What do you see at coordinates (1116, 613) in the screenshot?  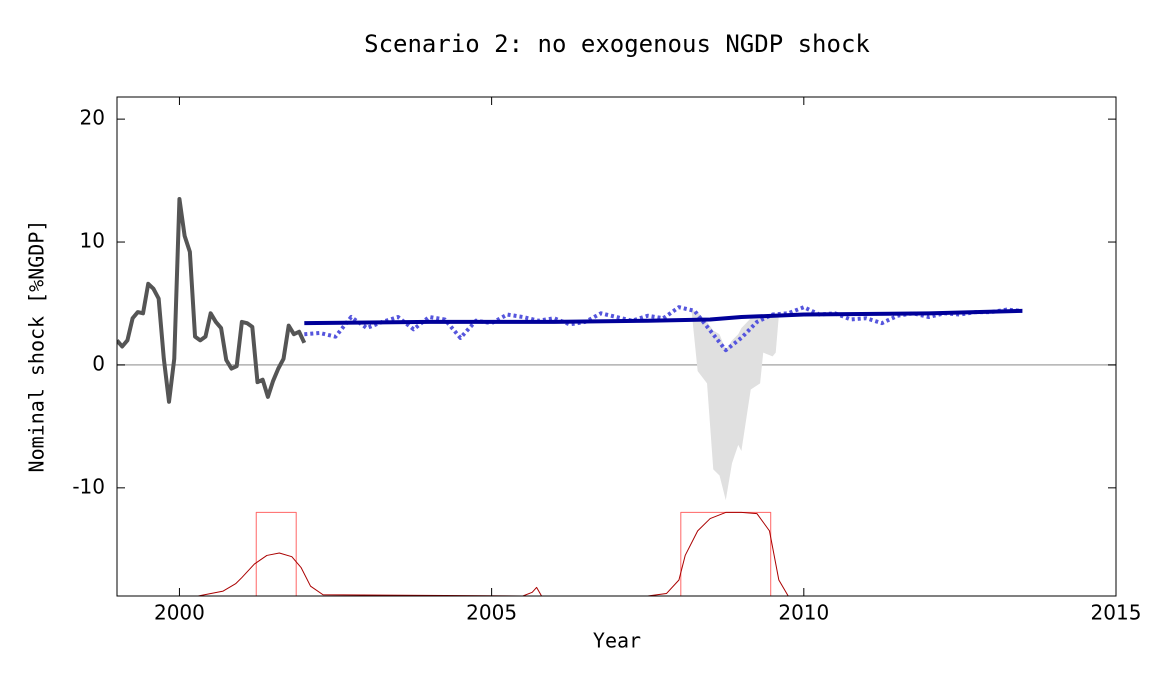 I see `x-tick-label: 2015` at bounding box center [1116, 613].